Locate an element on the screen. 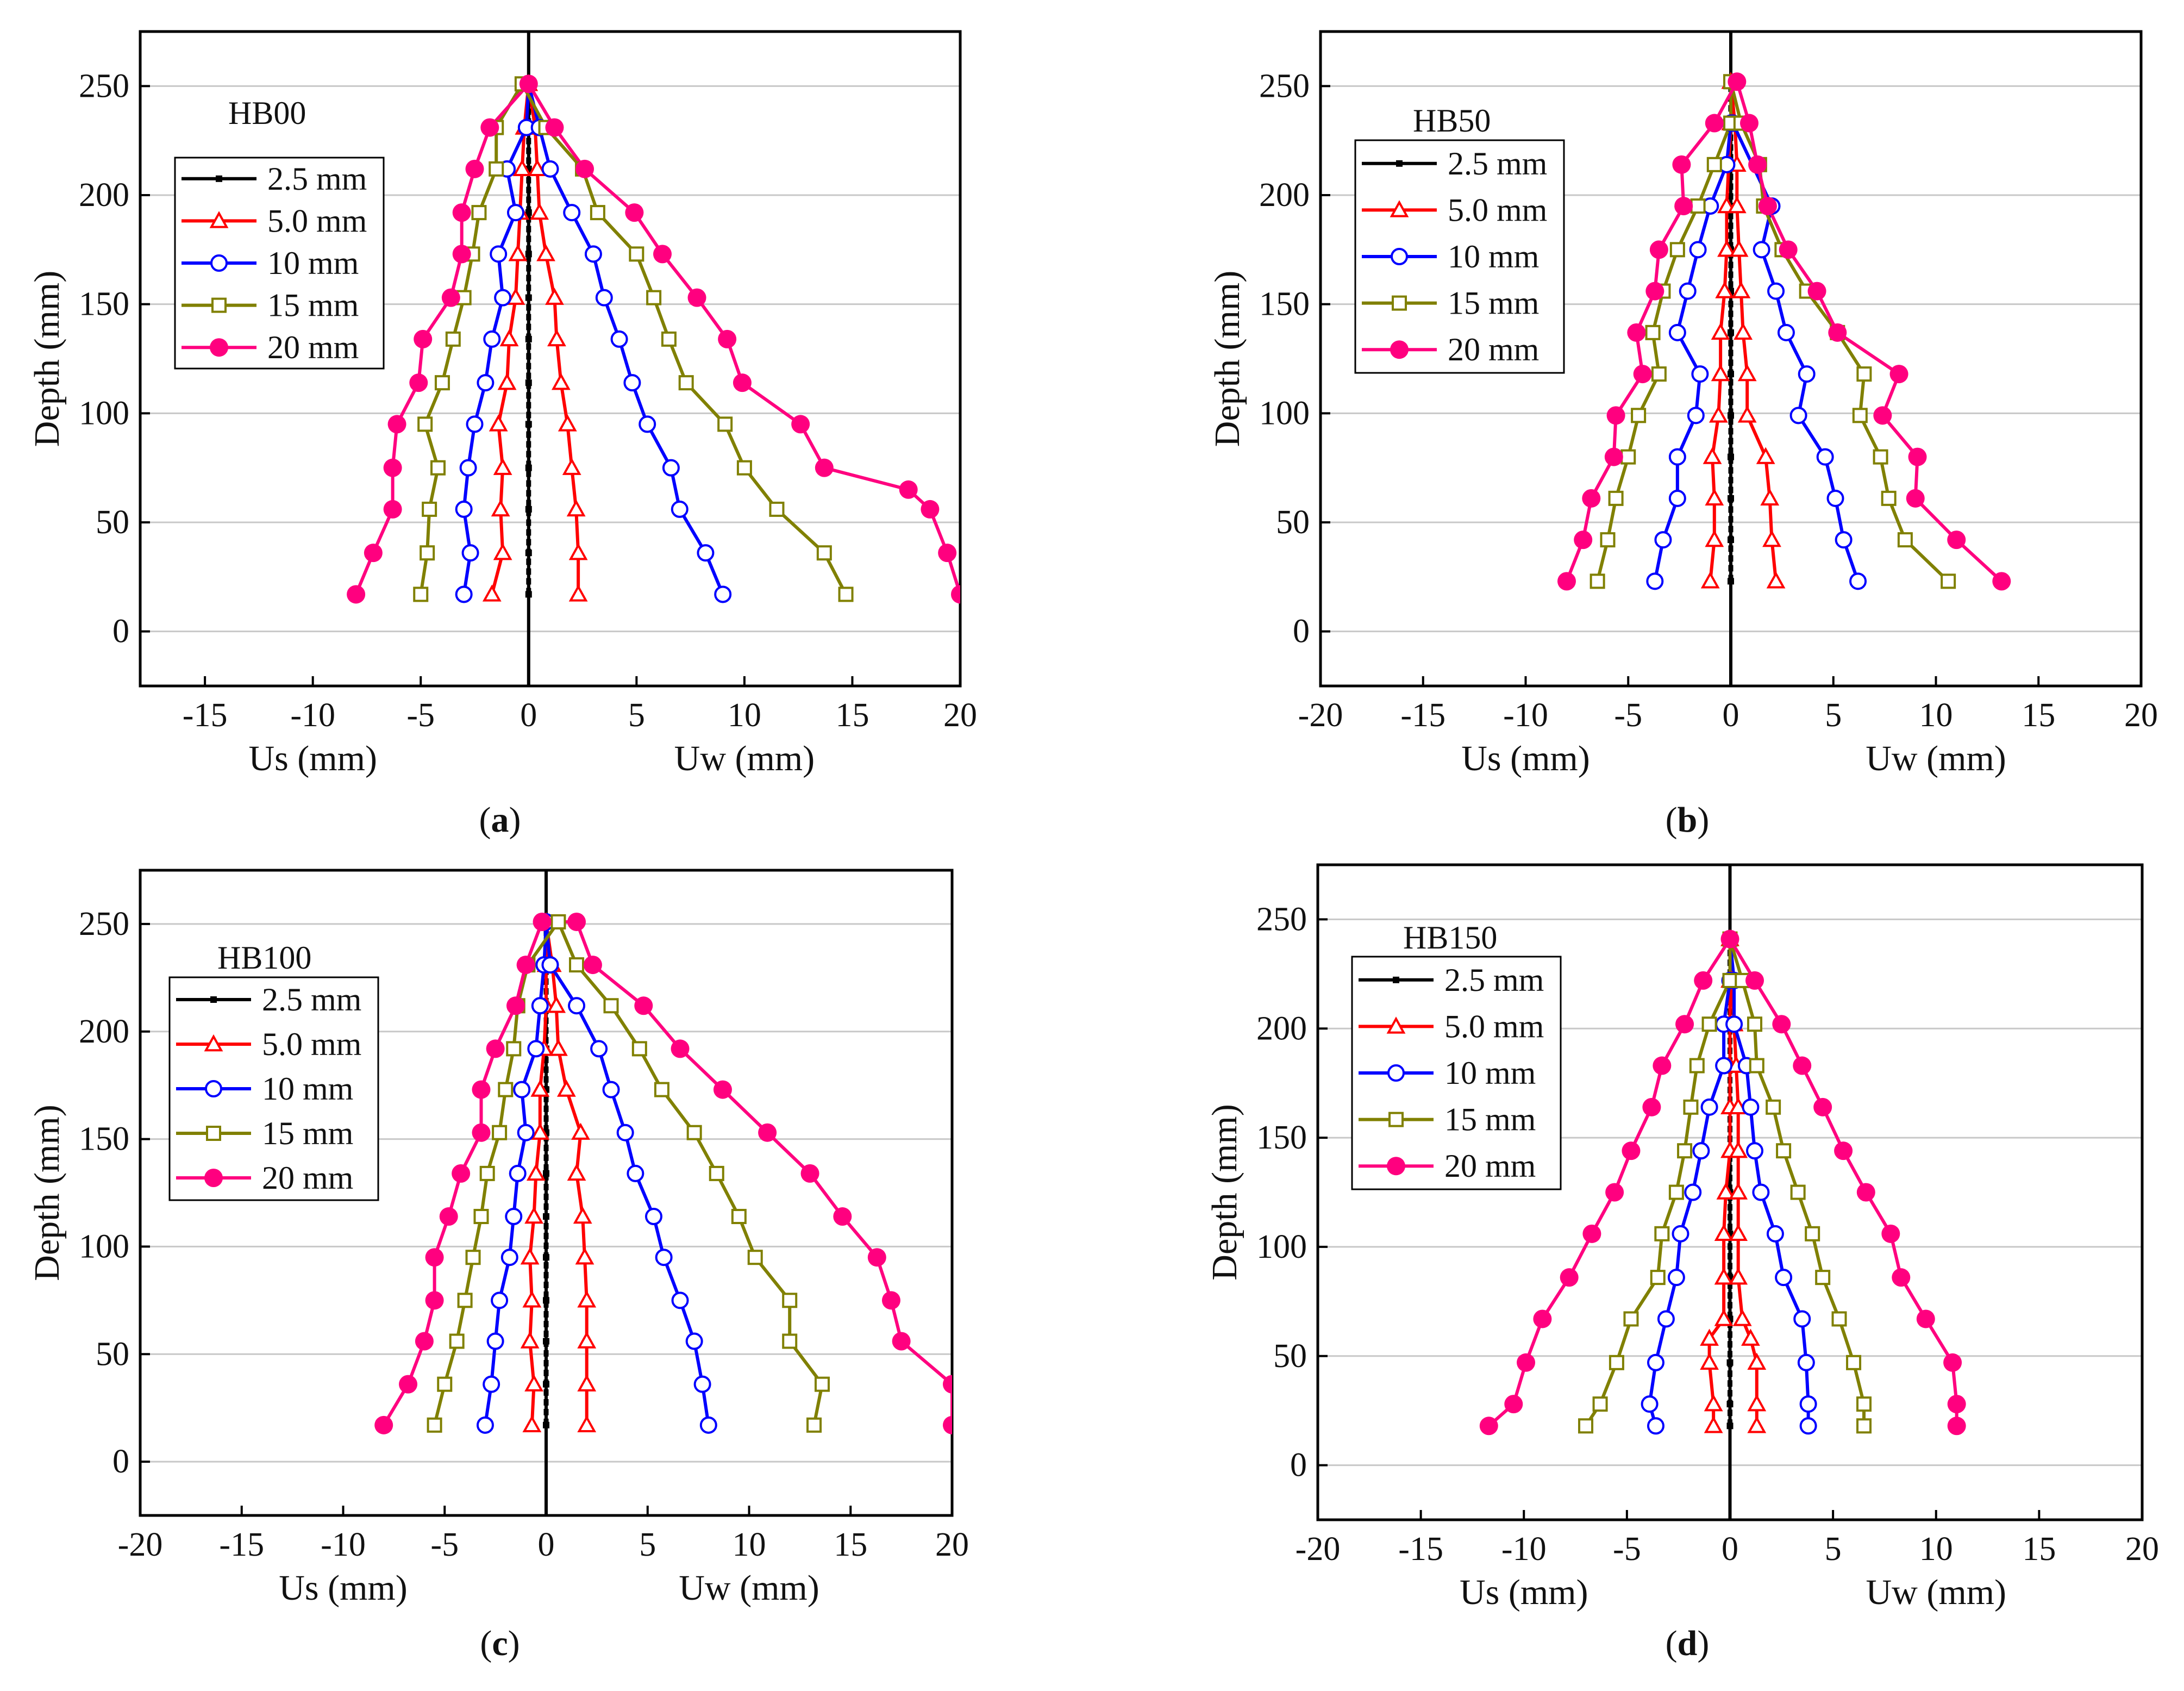 Image resolution: width=2184 pixels, height=1691 pixels. x-tick-label: 10 is located at coordinates (749, 1544).